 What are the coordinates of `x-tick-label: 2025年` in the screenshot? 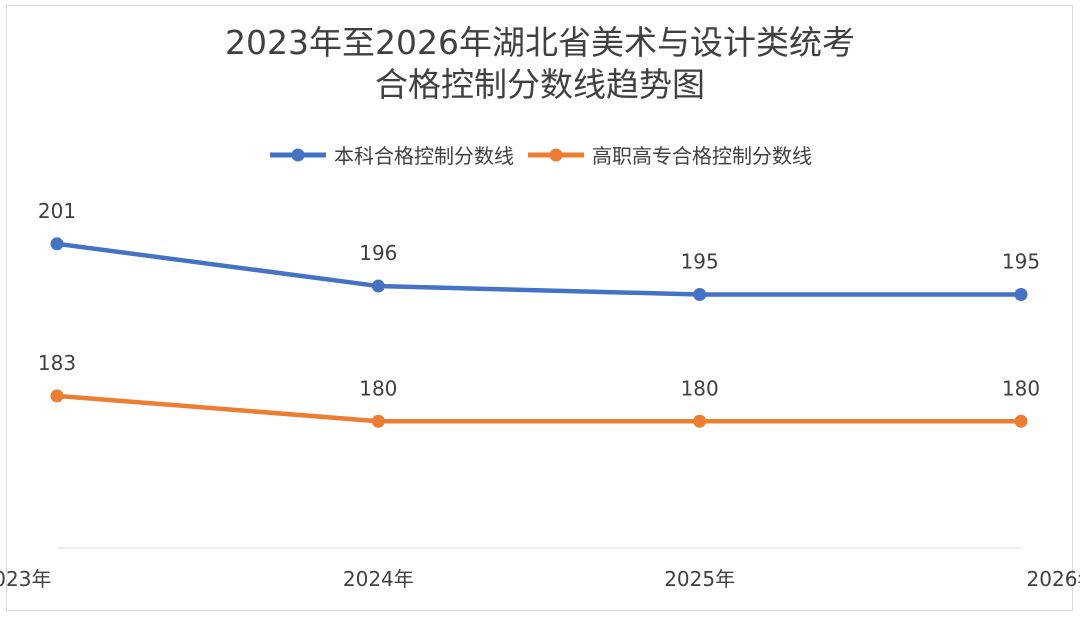 It's located at (699, 579).